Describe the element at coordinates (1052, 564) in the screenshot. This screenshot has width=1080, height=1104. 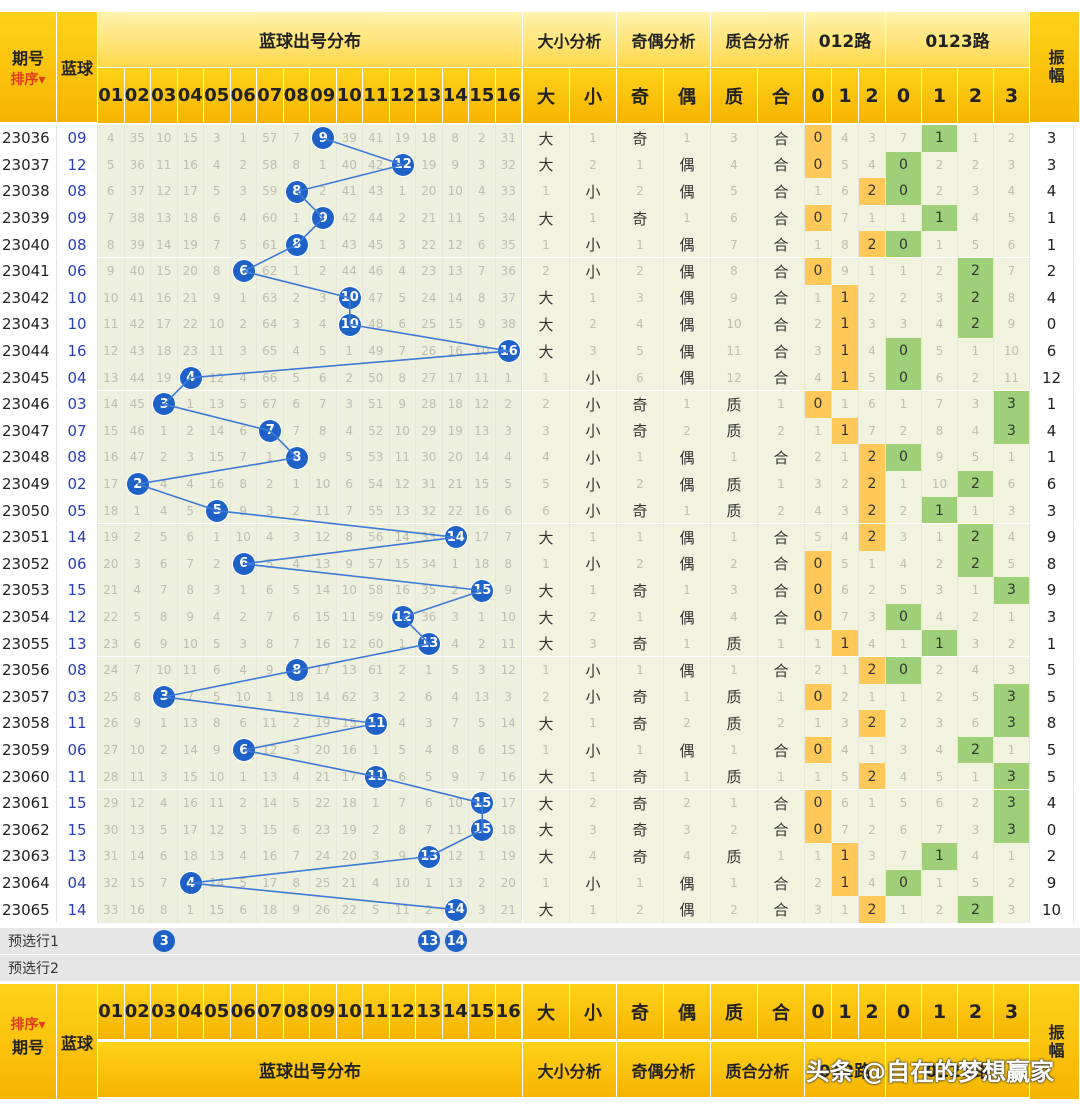
I see `amplitude-cell: 8` at that location.